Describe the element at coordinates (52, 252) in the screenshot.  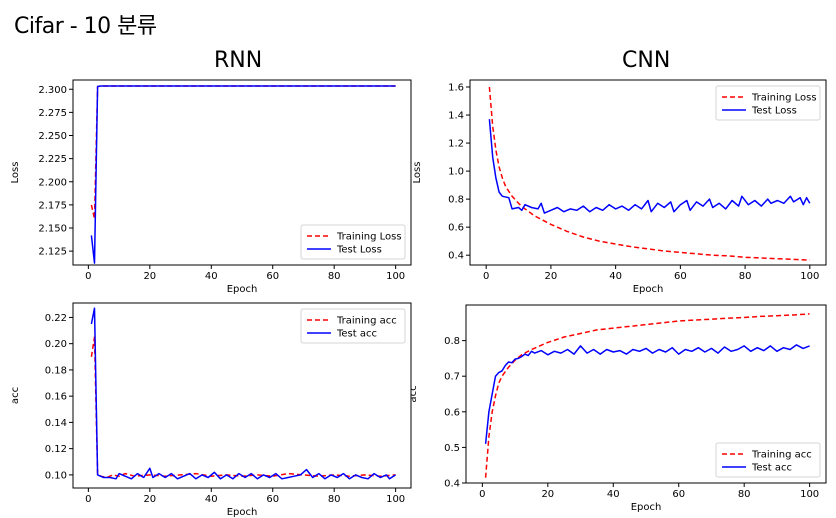
I see `y-tick-label: 2.125` at that location.